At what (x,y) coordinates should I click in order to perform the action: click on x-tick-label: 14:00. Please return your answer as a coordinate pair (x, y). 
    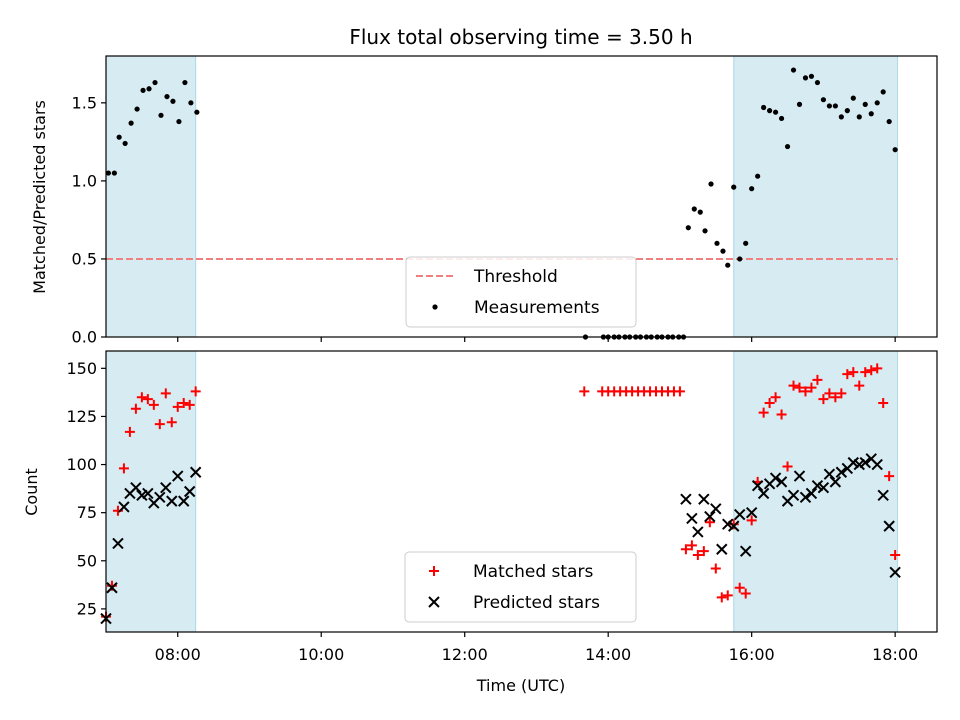
    Looking at the image, I should click on (608, 654).